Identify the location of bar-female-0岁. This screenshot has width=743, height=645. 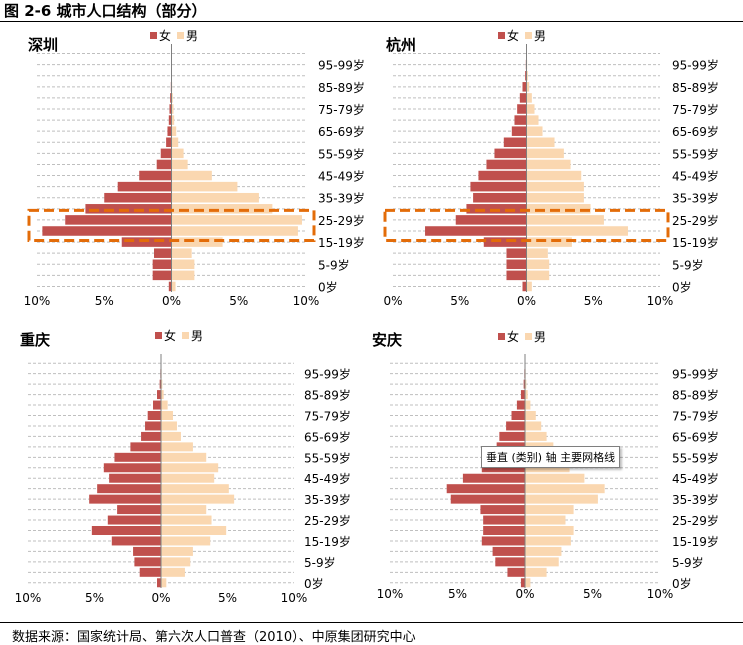
(159, 583).